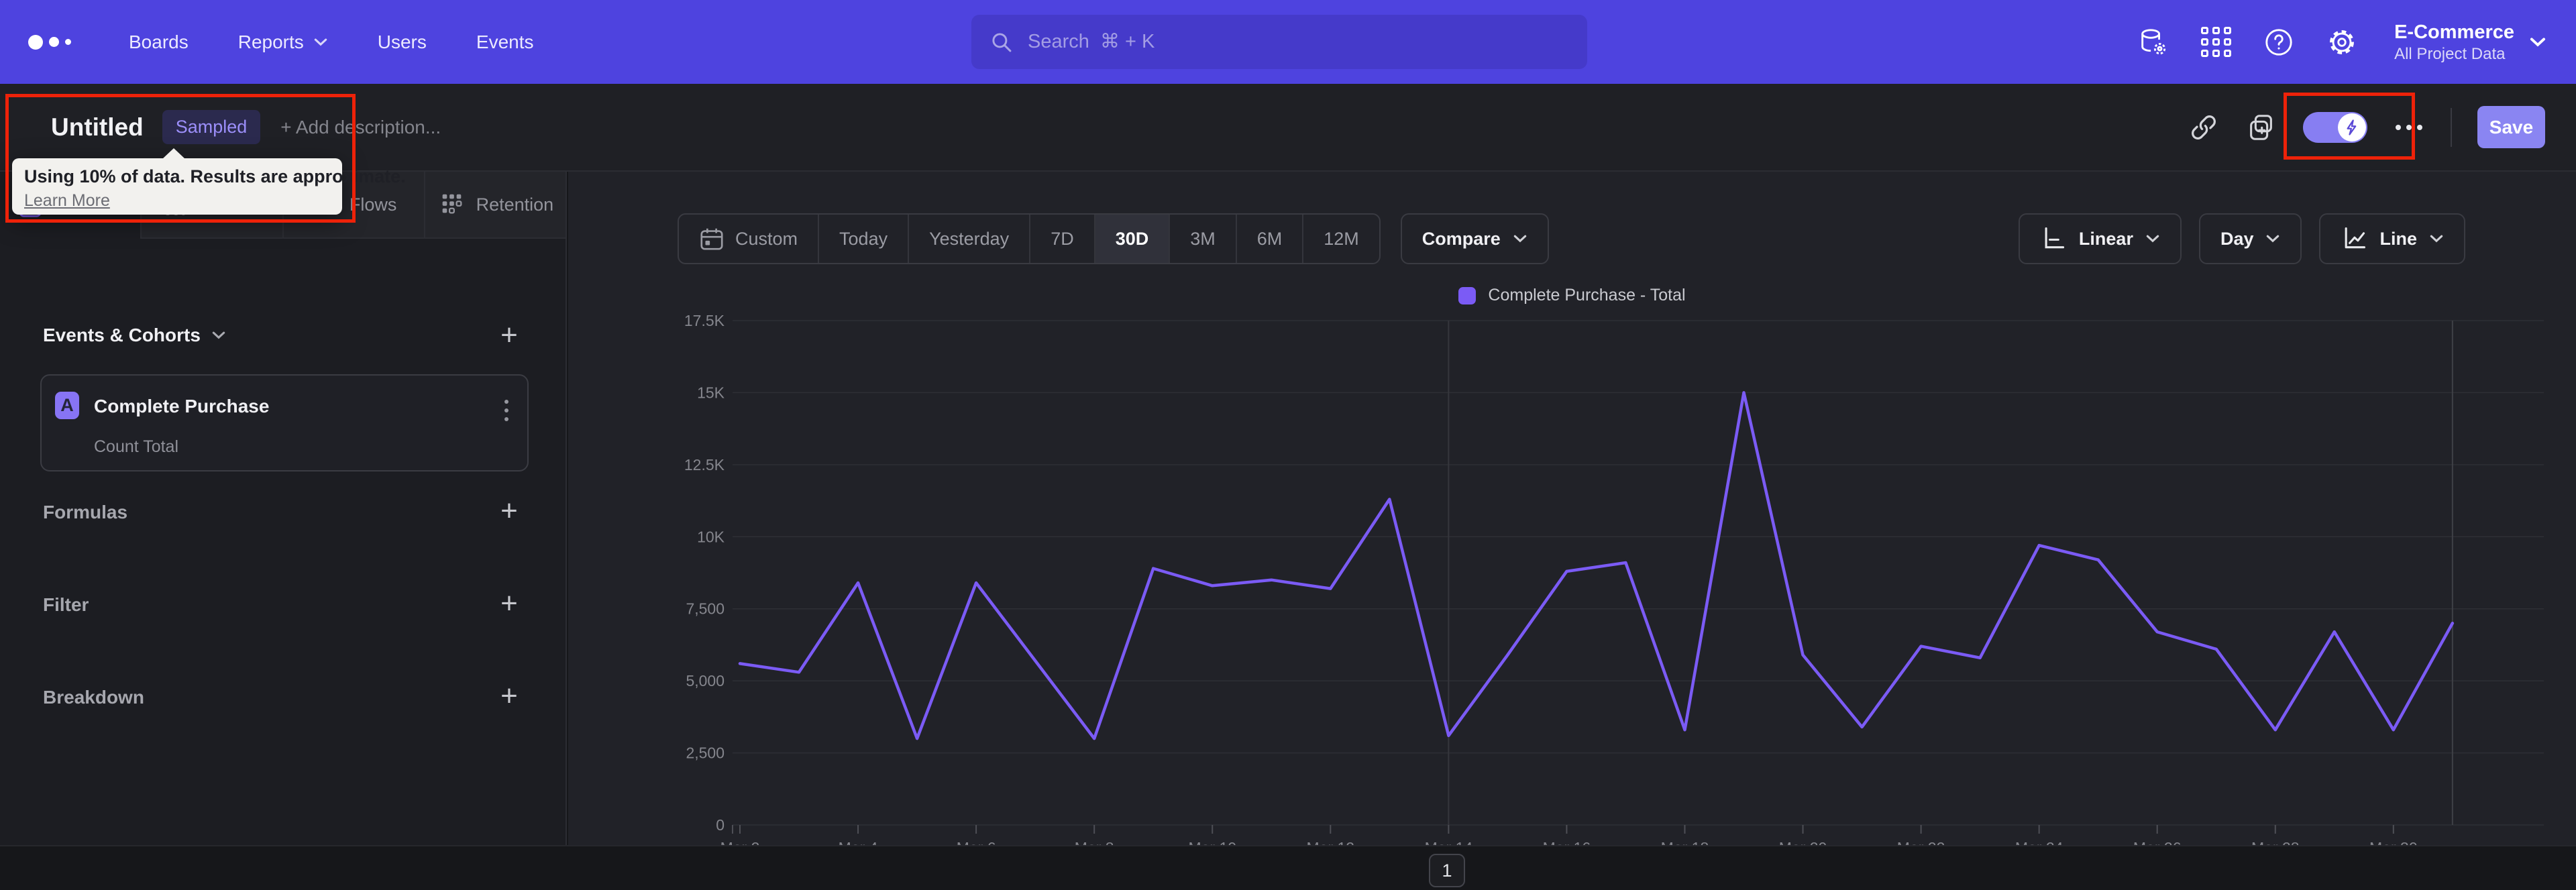 Image resolution: width=2576 pixels, height=890 pixels. Describe the element at coordinates (1131, 239) in the screenshot. I see `range-30d: 30D` at that location.